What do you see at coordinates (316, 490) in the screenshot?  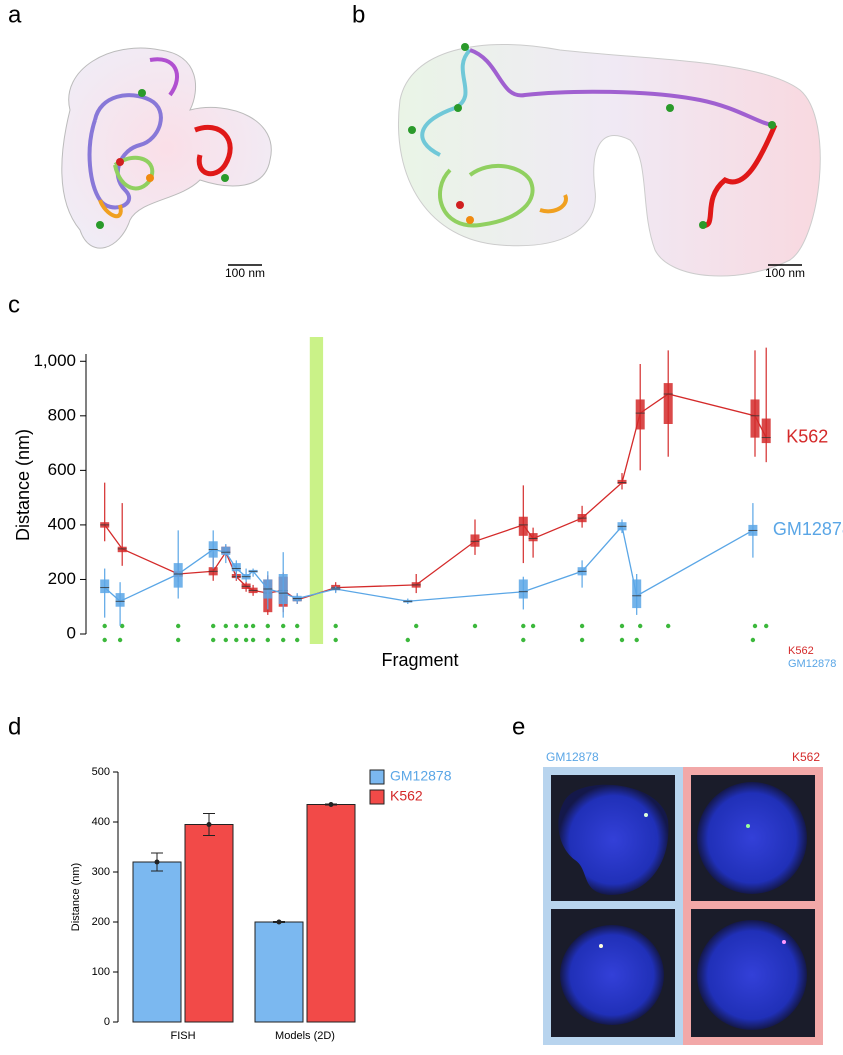 I see `highlight-band` at bounding box center [316, 490].